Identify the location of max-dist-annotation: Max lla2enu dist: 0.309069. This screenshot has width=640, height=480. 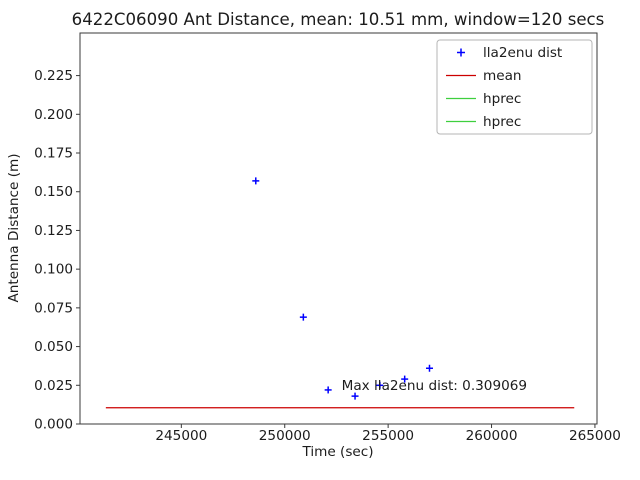
(434, 386).